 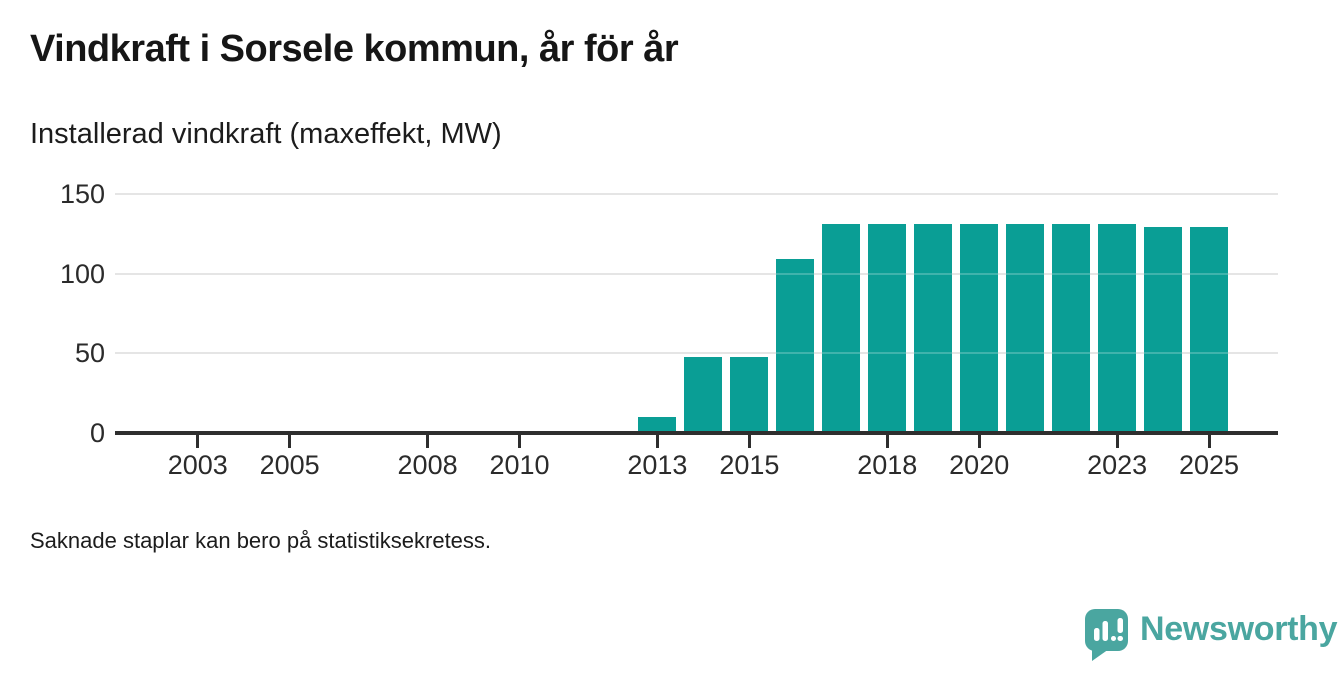 What do you see at coordinates (197, 465) in the screenshot?
I see `x-tick-label-2003: 2003` at bounding box center [197, 465].